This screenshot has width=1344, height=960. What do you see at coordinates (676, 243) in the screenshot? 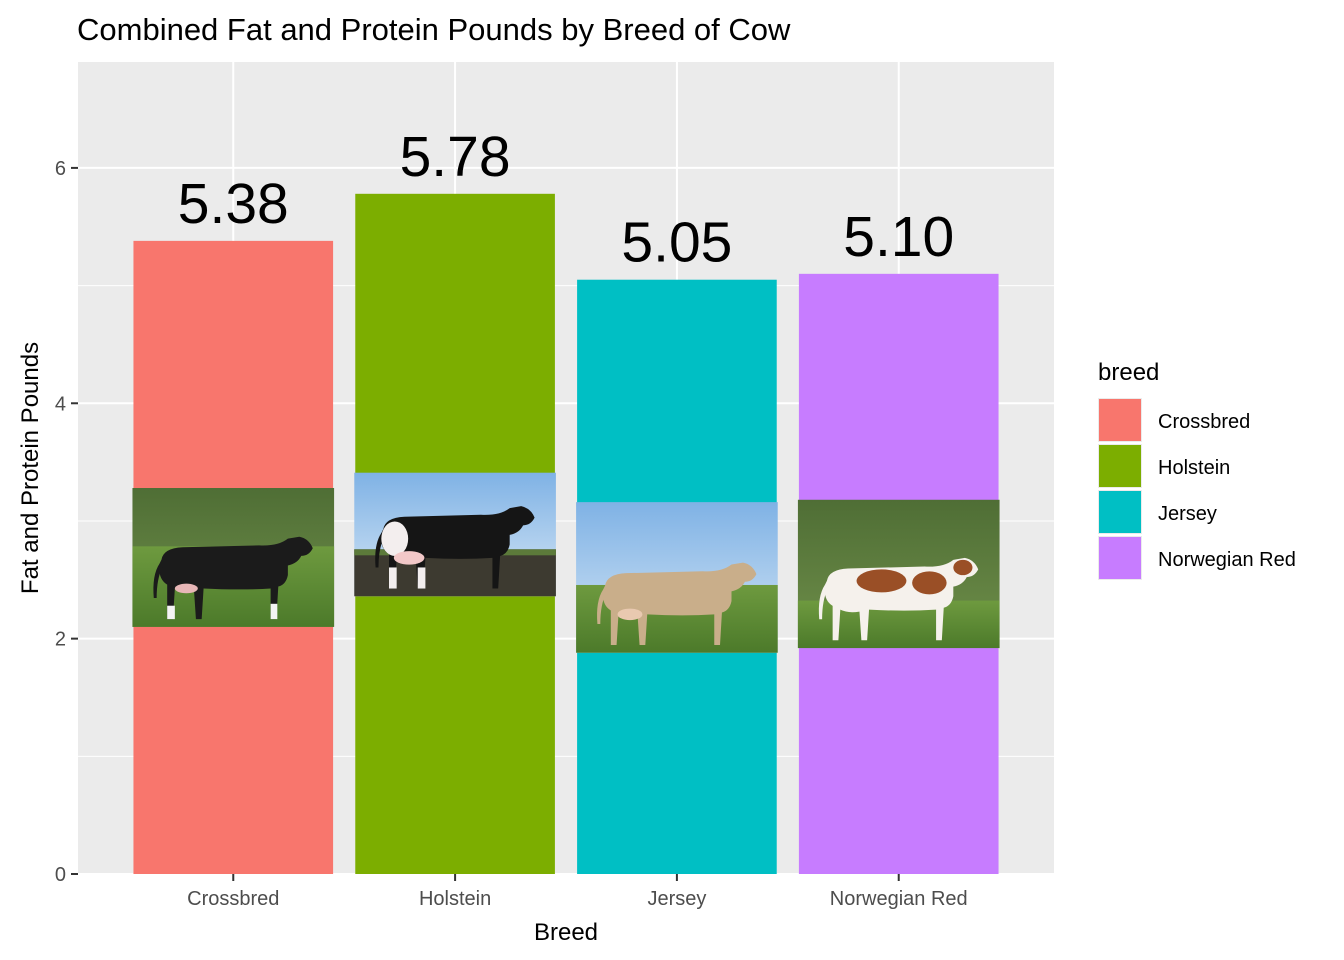
I see `bar-value-label: 5.05` at bounding box center [676, 243].